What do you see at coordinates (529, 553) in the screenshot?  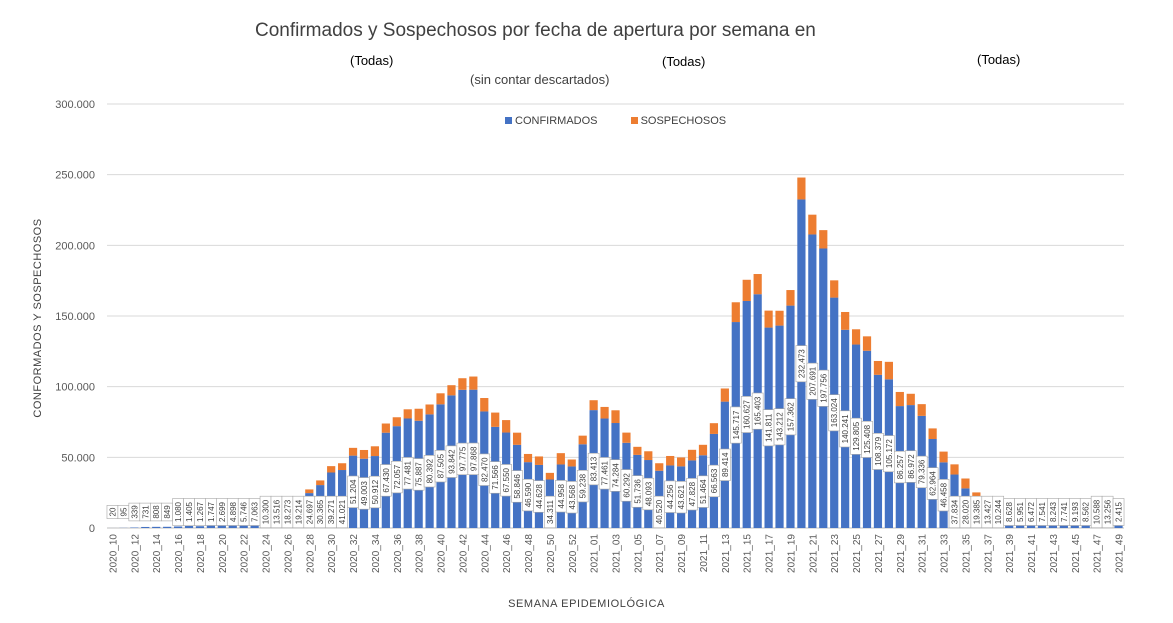 I see `x-tick-label: 2020_48` at bounding box center [529, 553].